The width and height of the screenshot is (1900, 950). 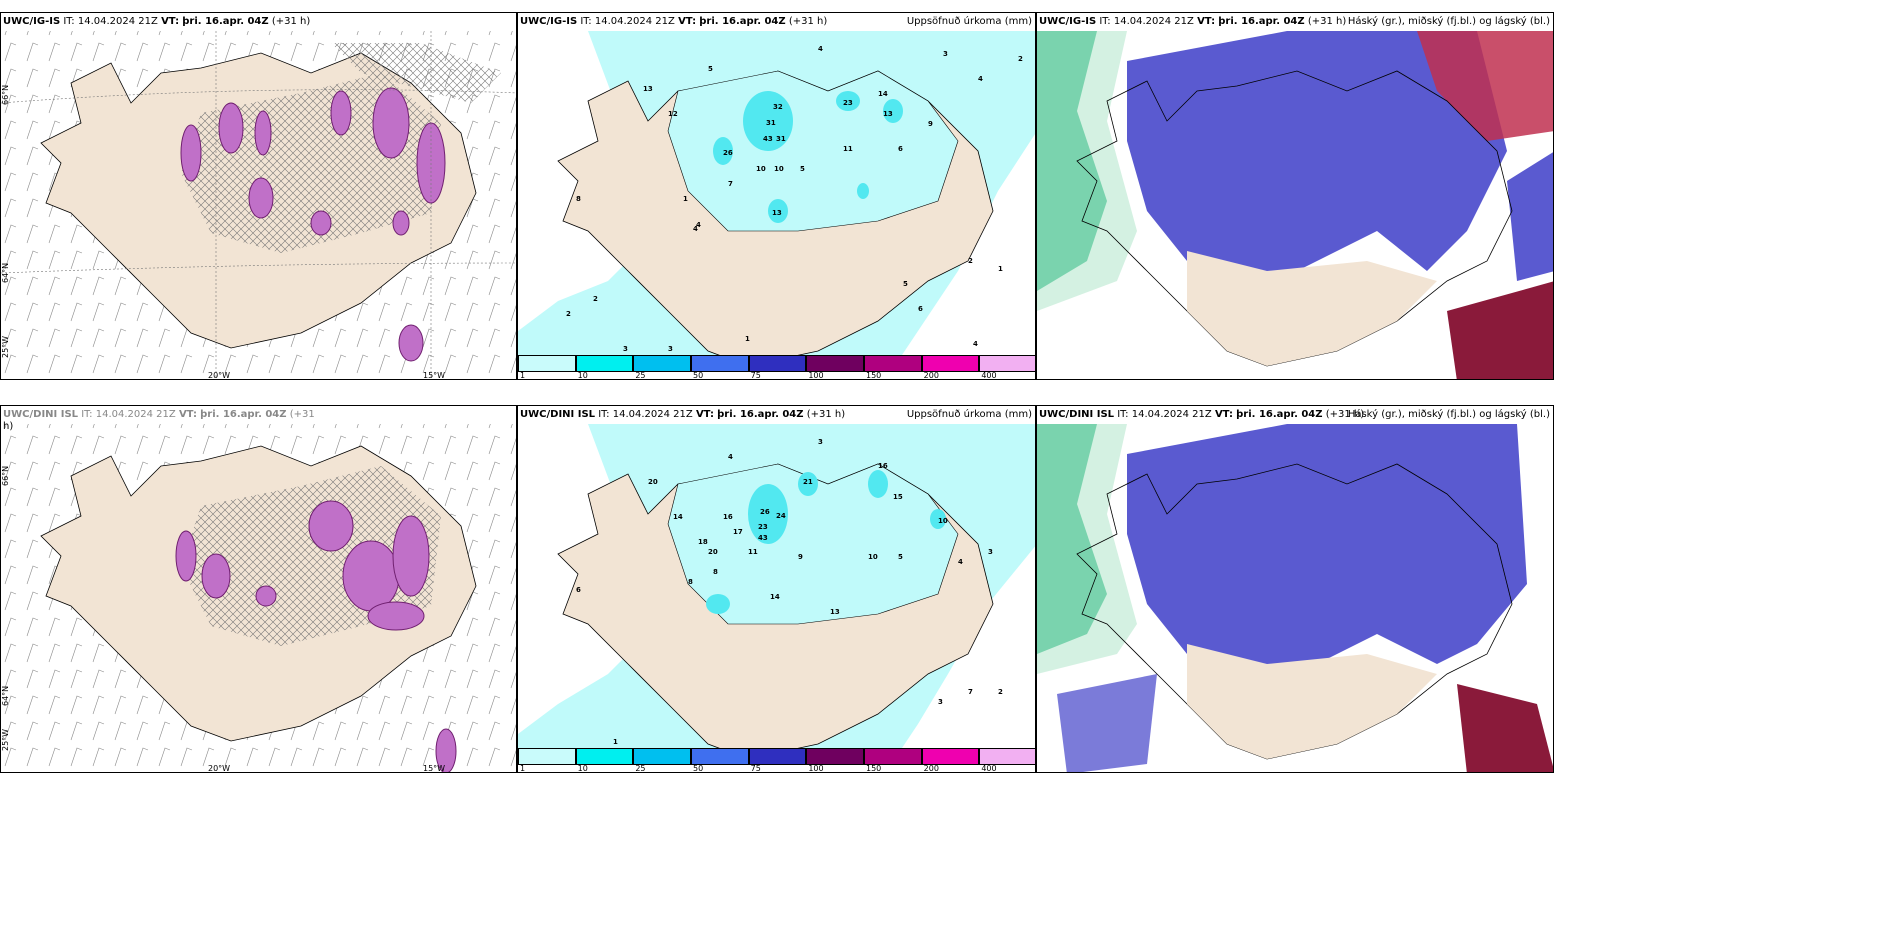 I want to click on precip-colorbar: 1 10 25 50 75 100 150 200 400, so click(x=776, y=760).